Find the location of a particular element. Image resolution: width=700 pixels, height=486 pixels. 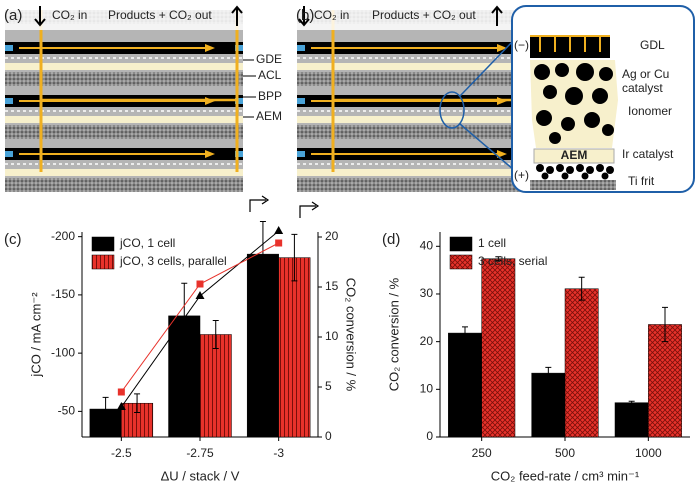

y2-axis-title: CO₂ conversion / % is located at coordinates (351, 335).